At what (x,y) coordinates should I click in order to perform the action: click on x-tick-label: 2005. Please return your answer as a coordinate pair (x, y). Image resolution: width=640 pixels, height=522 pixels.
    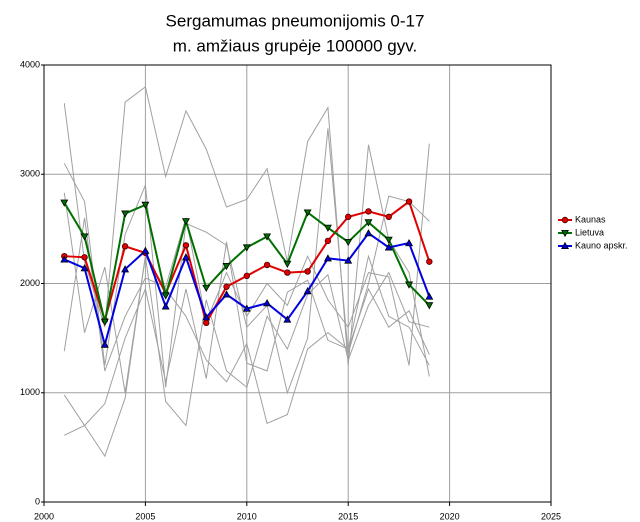
    Looking at the image, I should click on (145, 516).